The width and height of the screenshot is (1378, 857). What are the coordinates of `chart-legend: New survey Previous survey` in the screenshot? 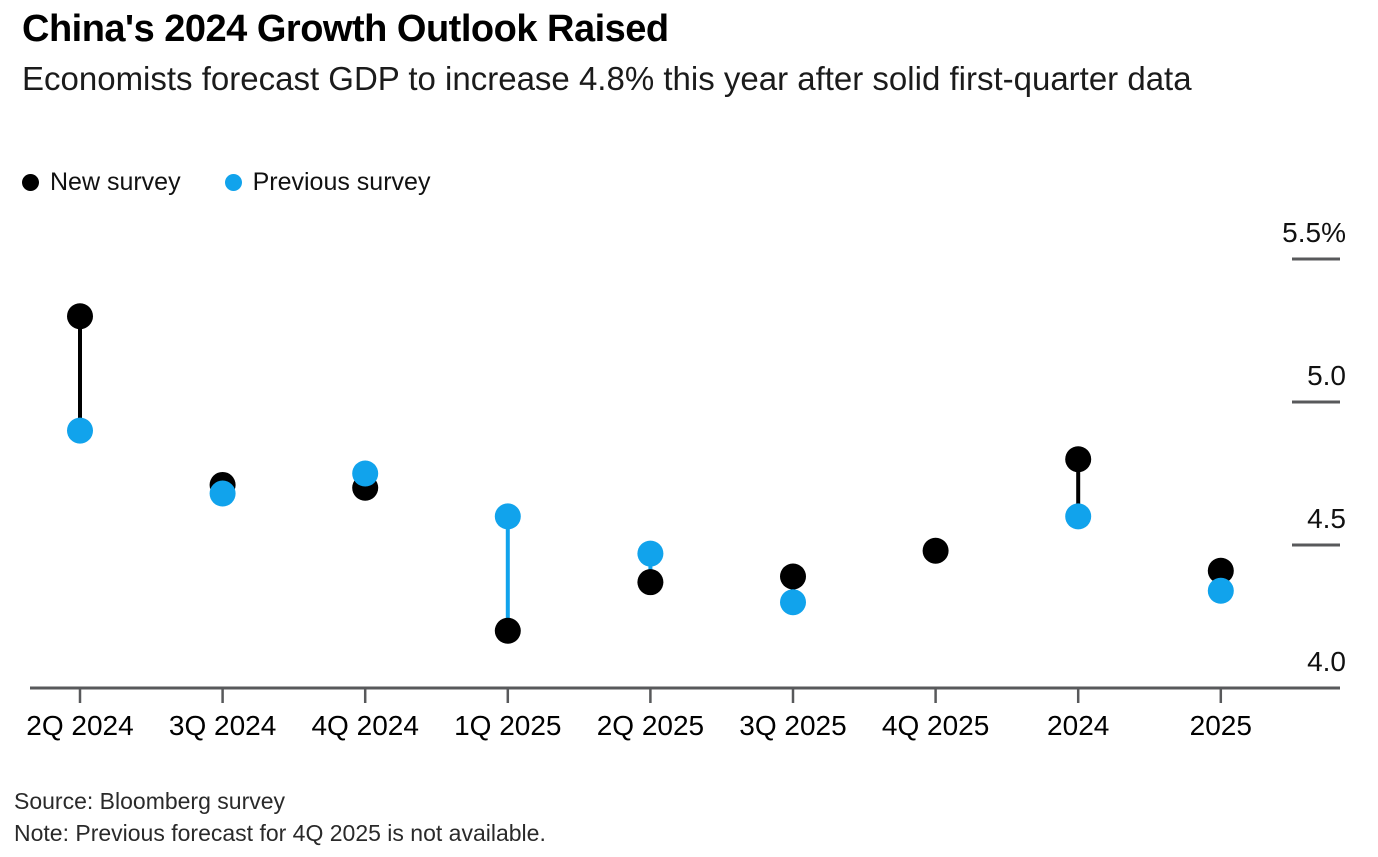 It's located at (226, 182).